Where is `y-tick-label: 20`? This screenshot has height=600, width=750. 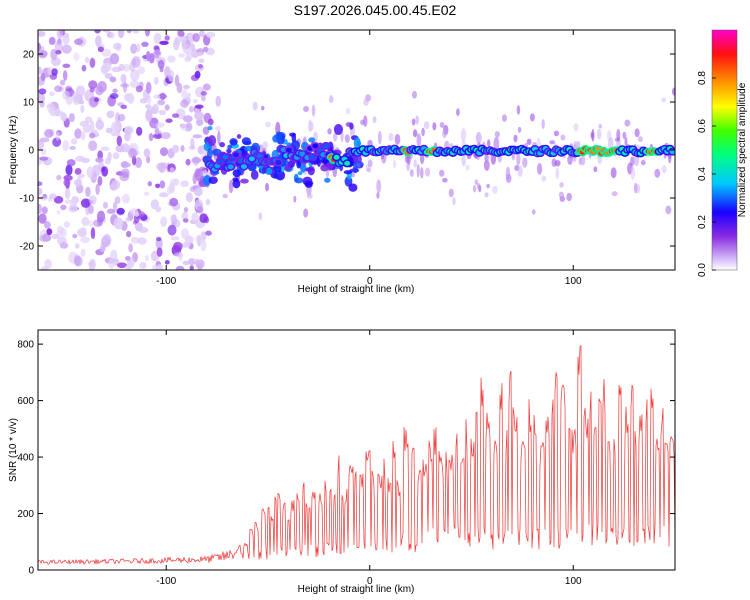
y-tick-label: 20 is located at coordinates (29, 55).